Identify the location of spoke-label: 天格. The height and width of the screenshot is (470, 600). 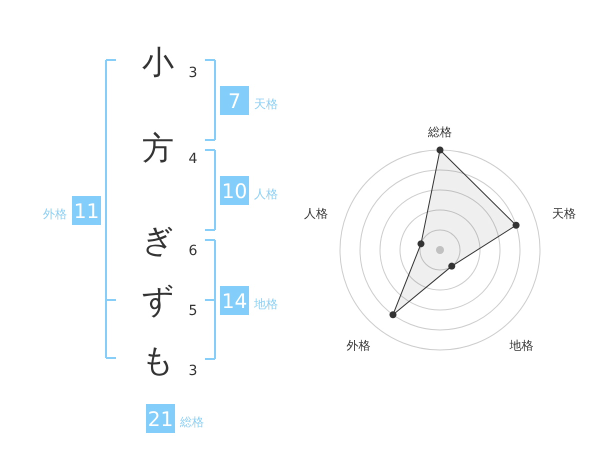
(564, 213).